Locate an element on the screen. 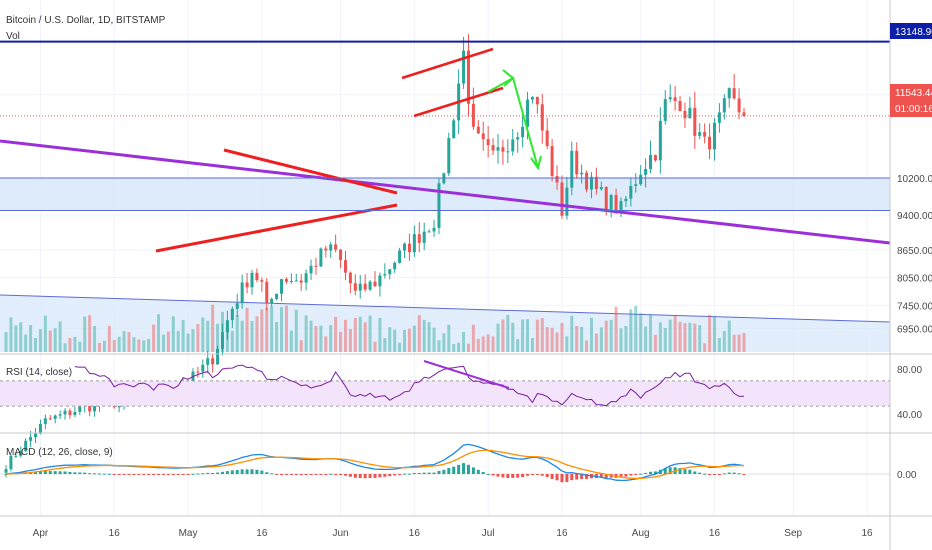 This screenshot has height=550, width=932. triangle-lower-line is located at coordinates (276, 228).